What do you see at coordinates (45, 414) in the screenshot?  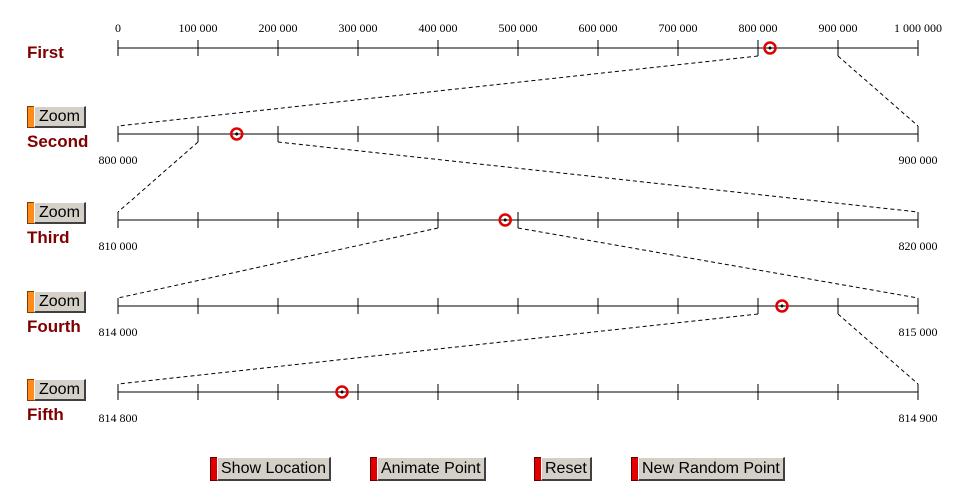 I see `row-label-fifth: Fifth` at bounding box center [45, 414].